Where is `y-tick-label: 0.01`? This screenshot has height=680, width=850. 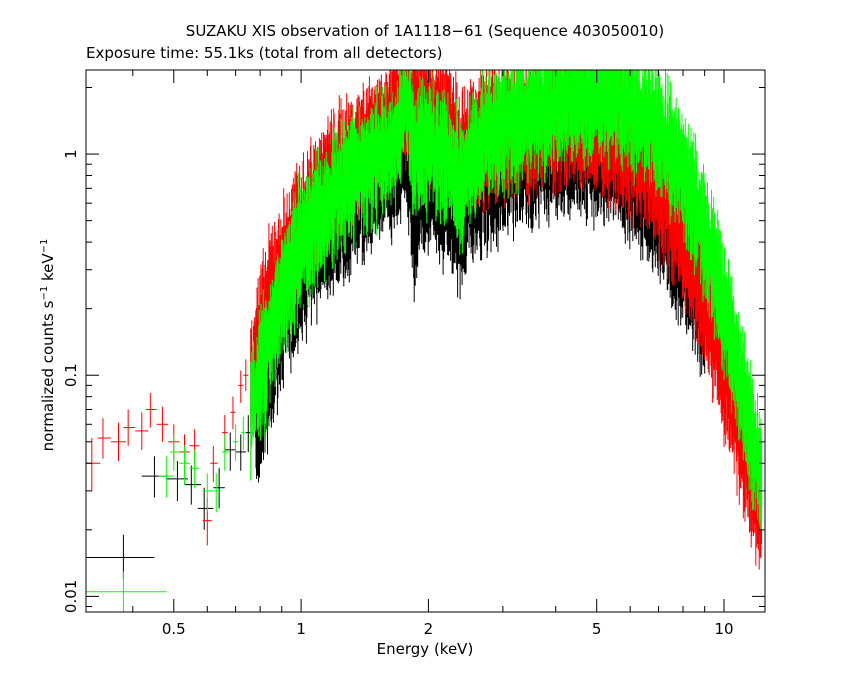 y-tick-label: 0.01 is located at coordinates (71, 596).